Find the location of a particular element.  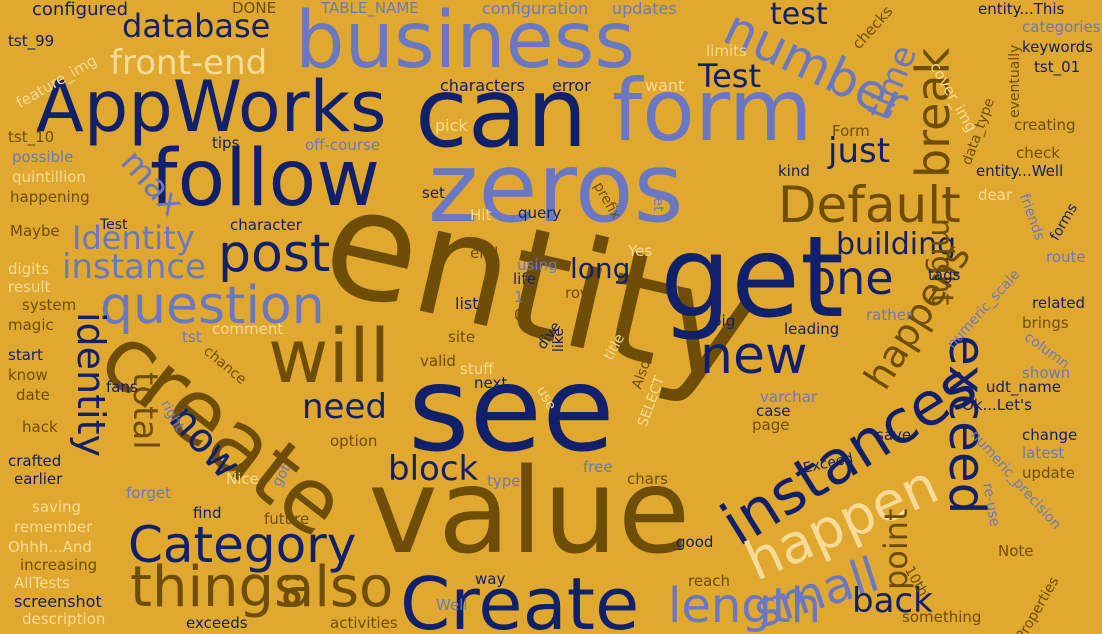

word-configured: configured is located at coordinates (80, 10).